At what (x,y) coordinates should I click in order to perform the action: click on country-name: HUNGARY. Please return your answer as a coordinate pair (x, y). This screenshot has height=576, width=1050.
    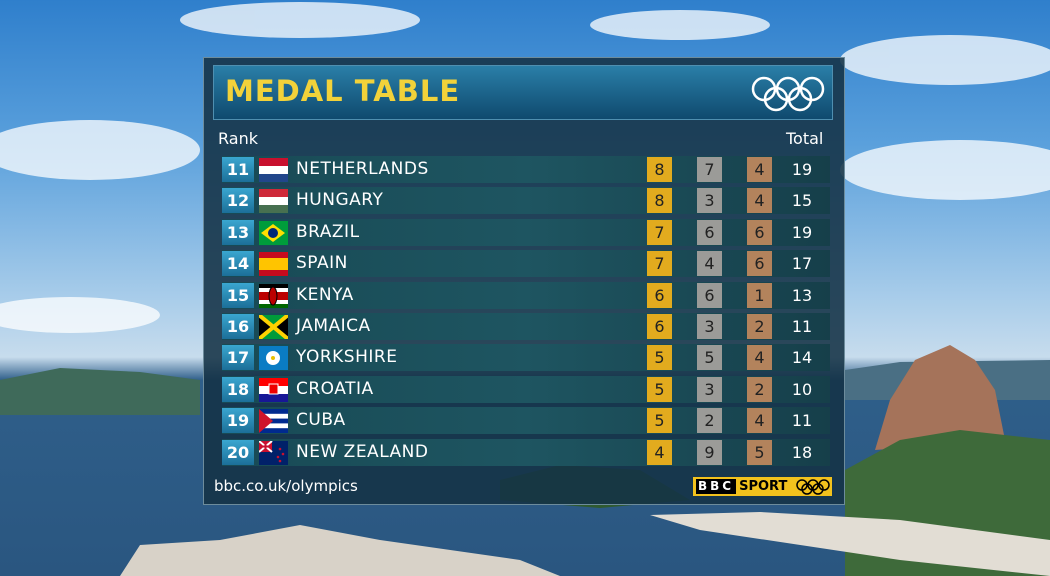
    Looking at the image, I should click on (340, 200).